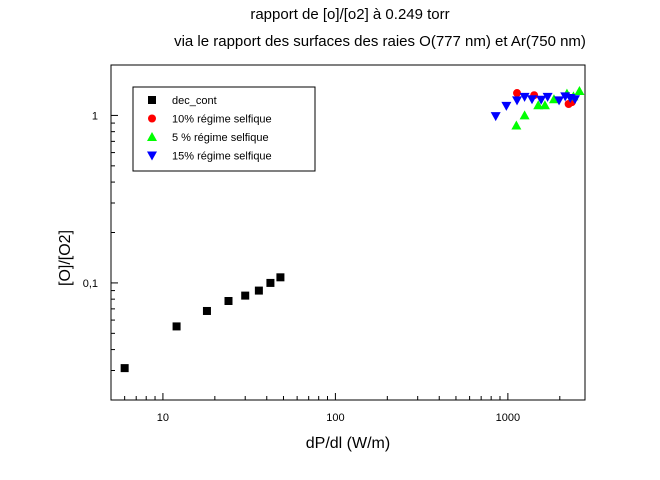  What do you see at coordinates (224, 129) in the screenshot?
I see `legend-box` at bounding box center [224, 129].